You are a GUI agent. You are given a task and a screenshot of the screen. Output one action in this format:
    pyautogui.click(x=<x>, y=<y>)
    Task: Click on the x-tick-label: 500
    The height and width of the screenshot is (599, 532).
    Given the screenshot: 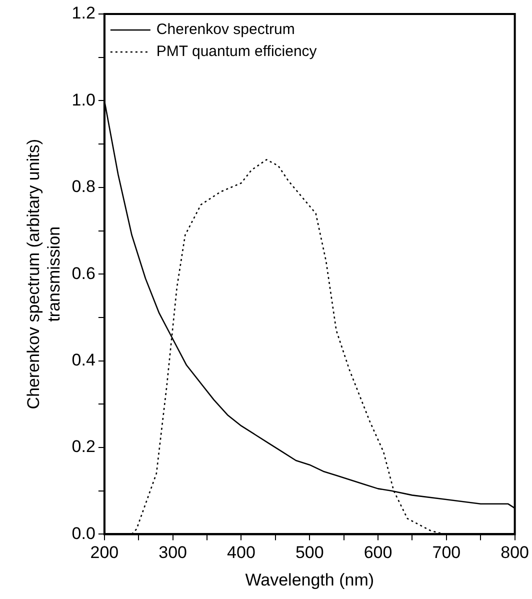 What is the action you would take?
    pyautogui.click(x=309, y=552)
    